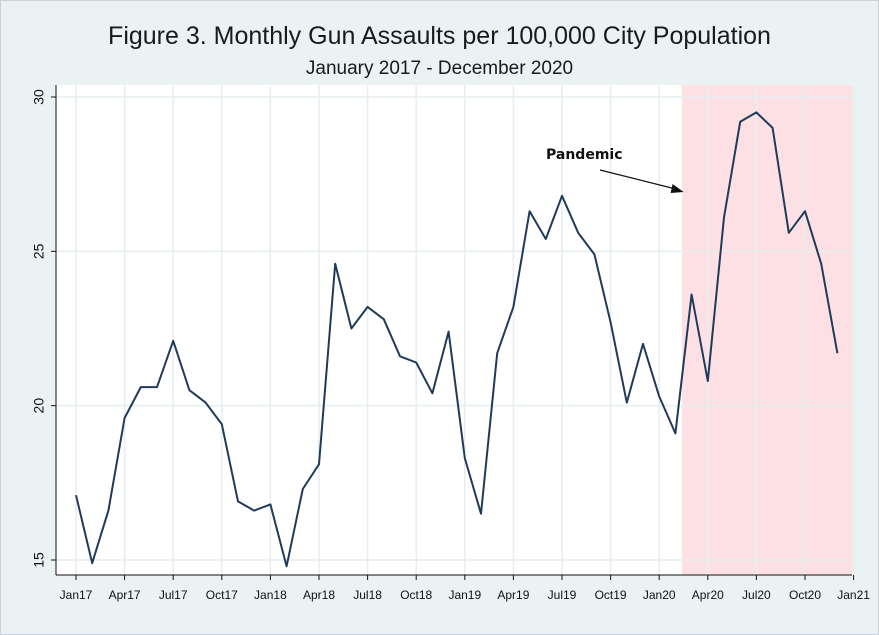 The image size is (879, 635). What do you see at coordinates (464, 595) in the screenshot?
I see `x-tick-label: Jan19` at bounding box center [464, 595].